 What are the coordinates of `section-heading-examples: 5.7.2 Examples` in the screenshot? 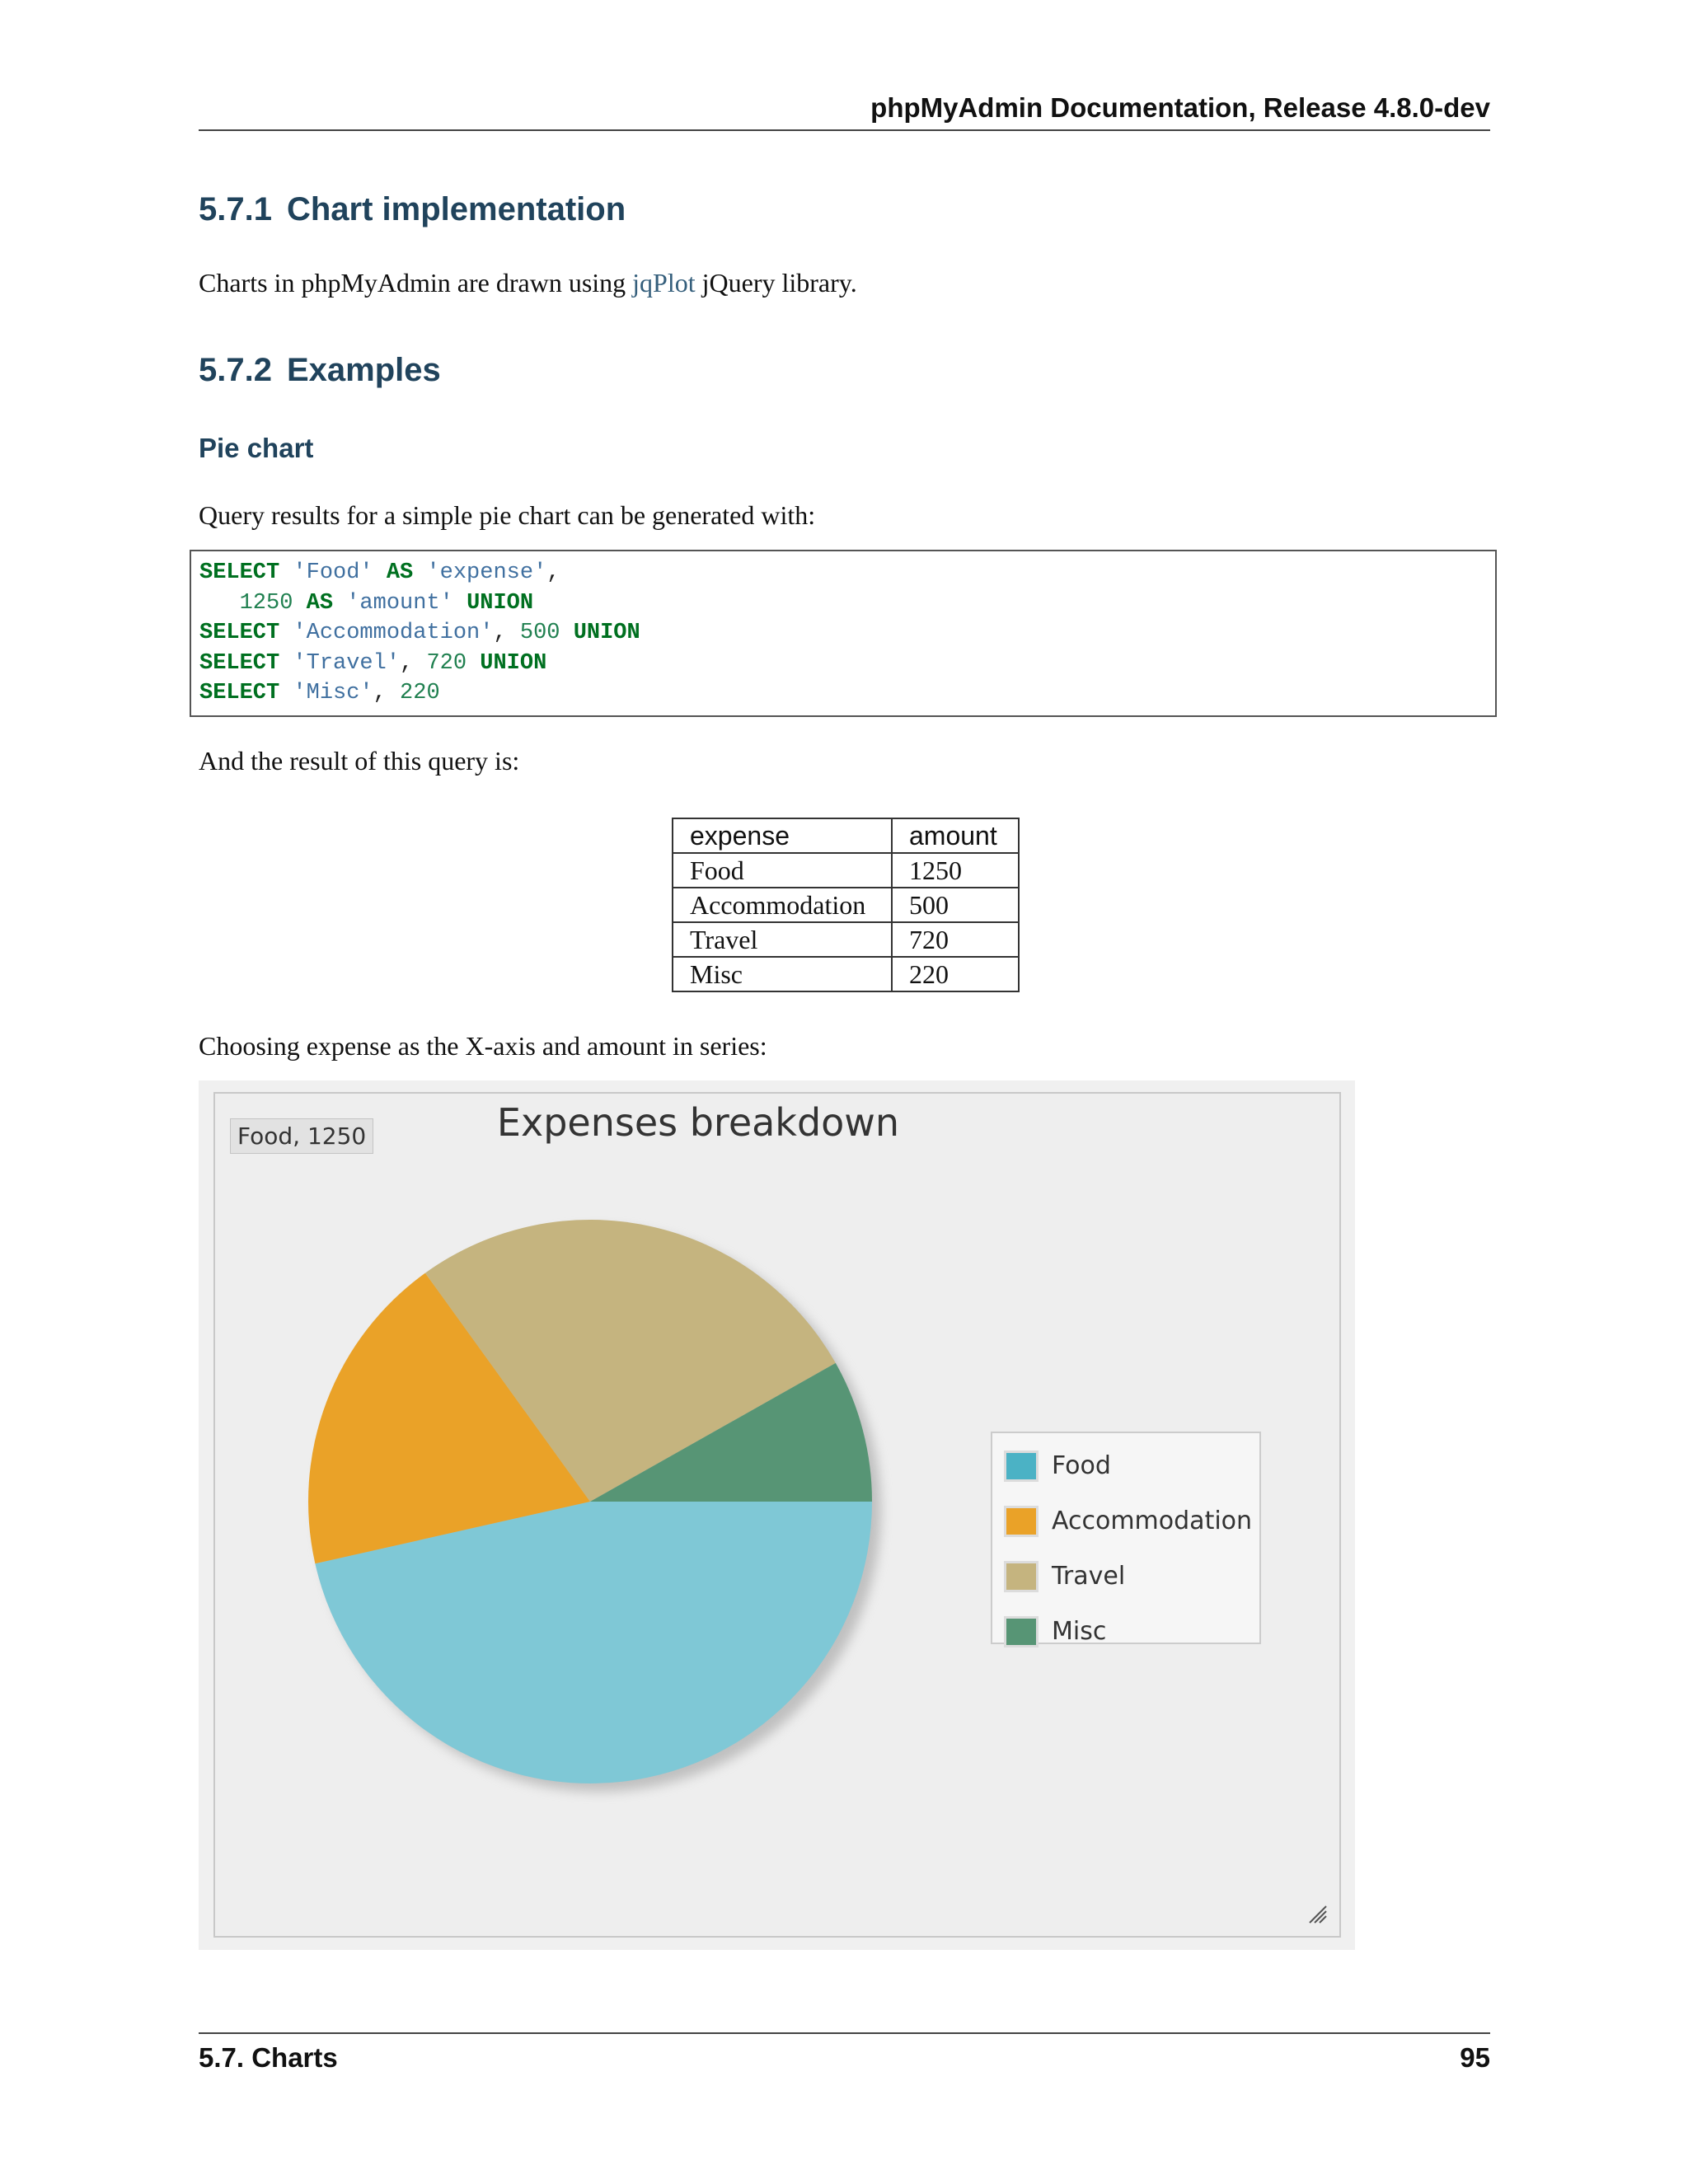 It's located at (320, 370).